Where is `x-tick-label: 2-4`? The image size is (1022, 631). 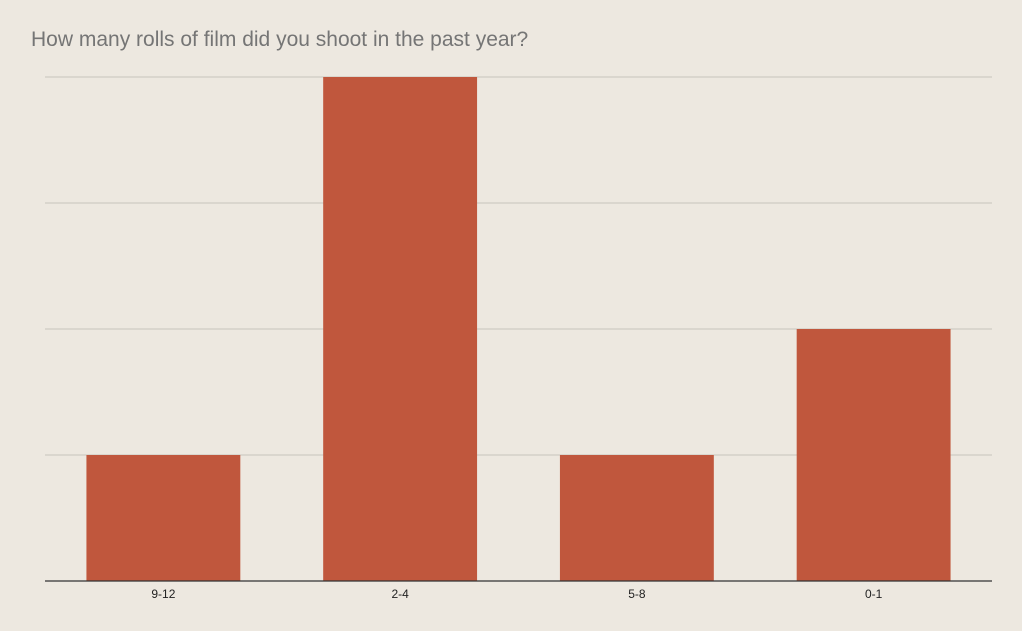
x-tick-label: 2-4 is located at coordinates (400, 594).